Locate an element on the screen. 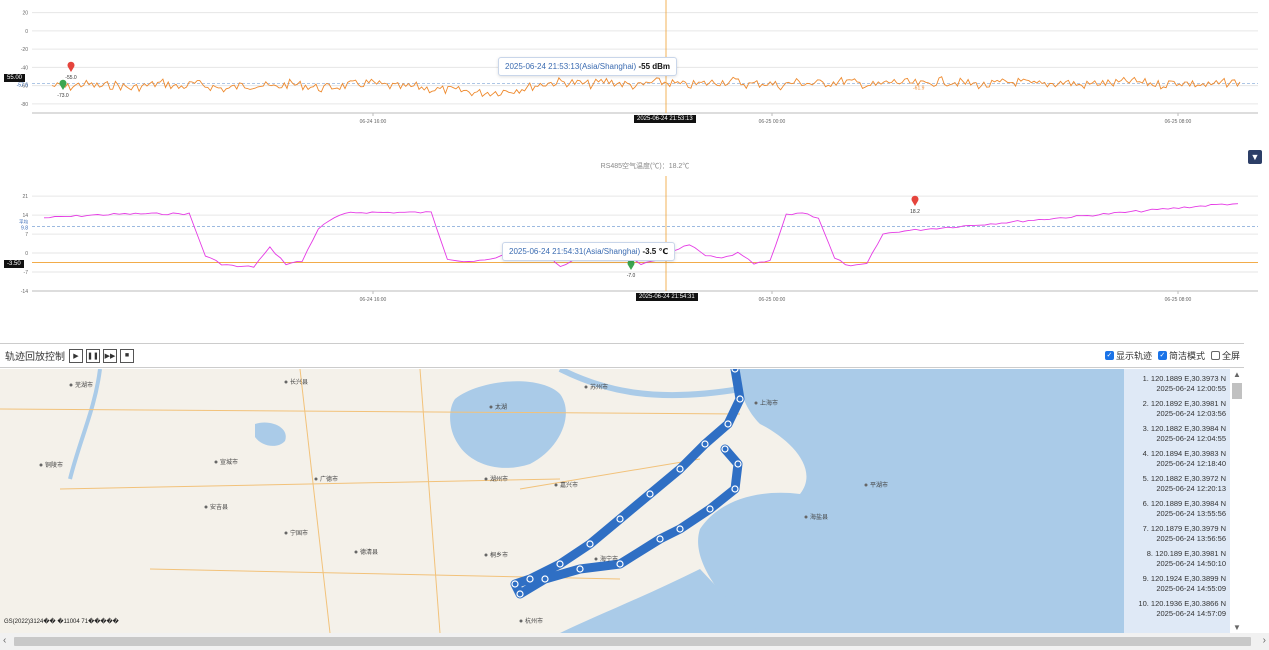 Image resolution: width=1269 pixels, height=650 pixels. scroll-down-icon: ▼ is located at coordinates (1237, 627).